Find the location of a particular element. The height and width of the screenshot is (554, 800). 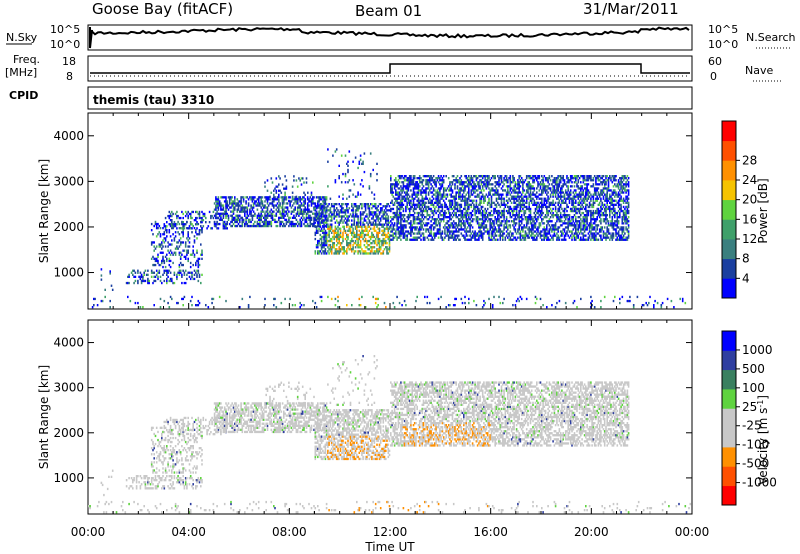

freq-tick-high: 18 is located at coordinates (69, 61).